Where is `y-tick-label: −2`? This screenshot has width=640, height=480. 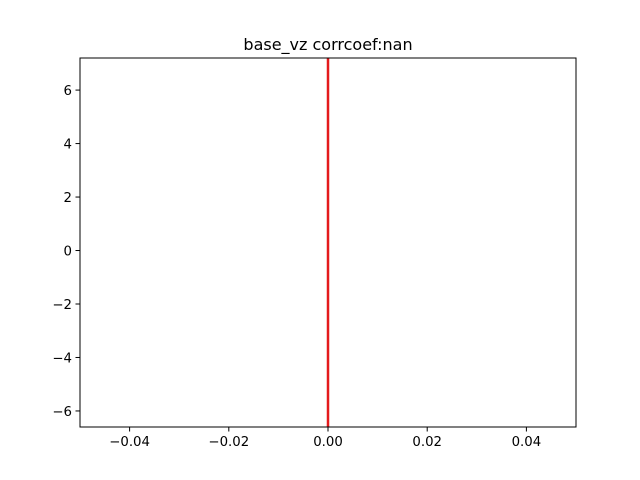
y-tick-label: −2 is located at coordinates (62, 305).